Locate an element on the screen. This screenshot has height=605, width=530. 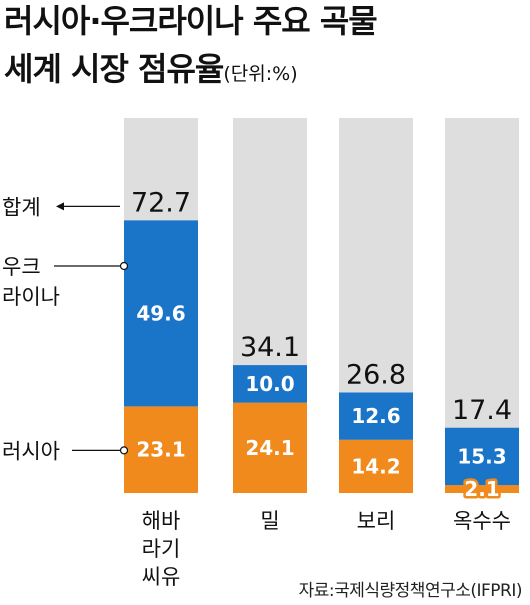
data-label-ukraine: 12.6 is located at coordinates (375, 416).